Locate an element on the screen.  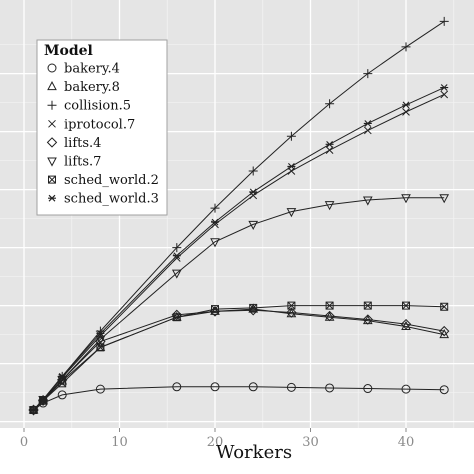
legend-label: lifts.7 is located at coordinates (82, 162).